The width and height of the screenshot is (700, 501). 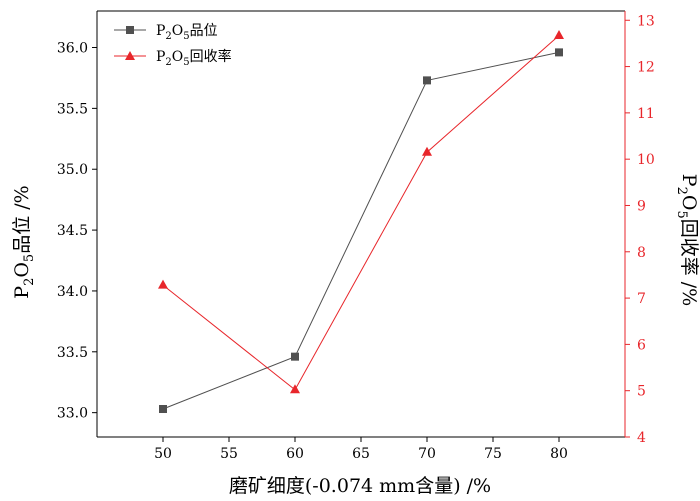 I want to click on x-tick-label: 70, so click(x=427, y=454).